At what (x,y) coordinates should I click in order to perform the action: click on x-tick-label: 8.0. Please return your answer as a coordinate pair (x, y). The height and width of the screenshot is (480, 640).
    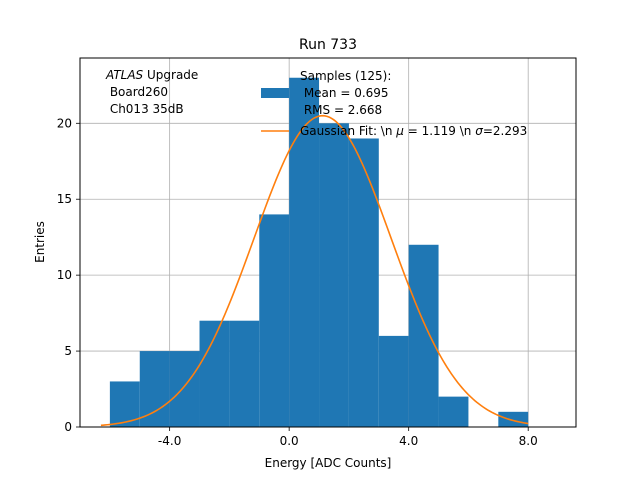
    Looking at the image, I should click on (528, 441).